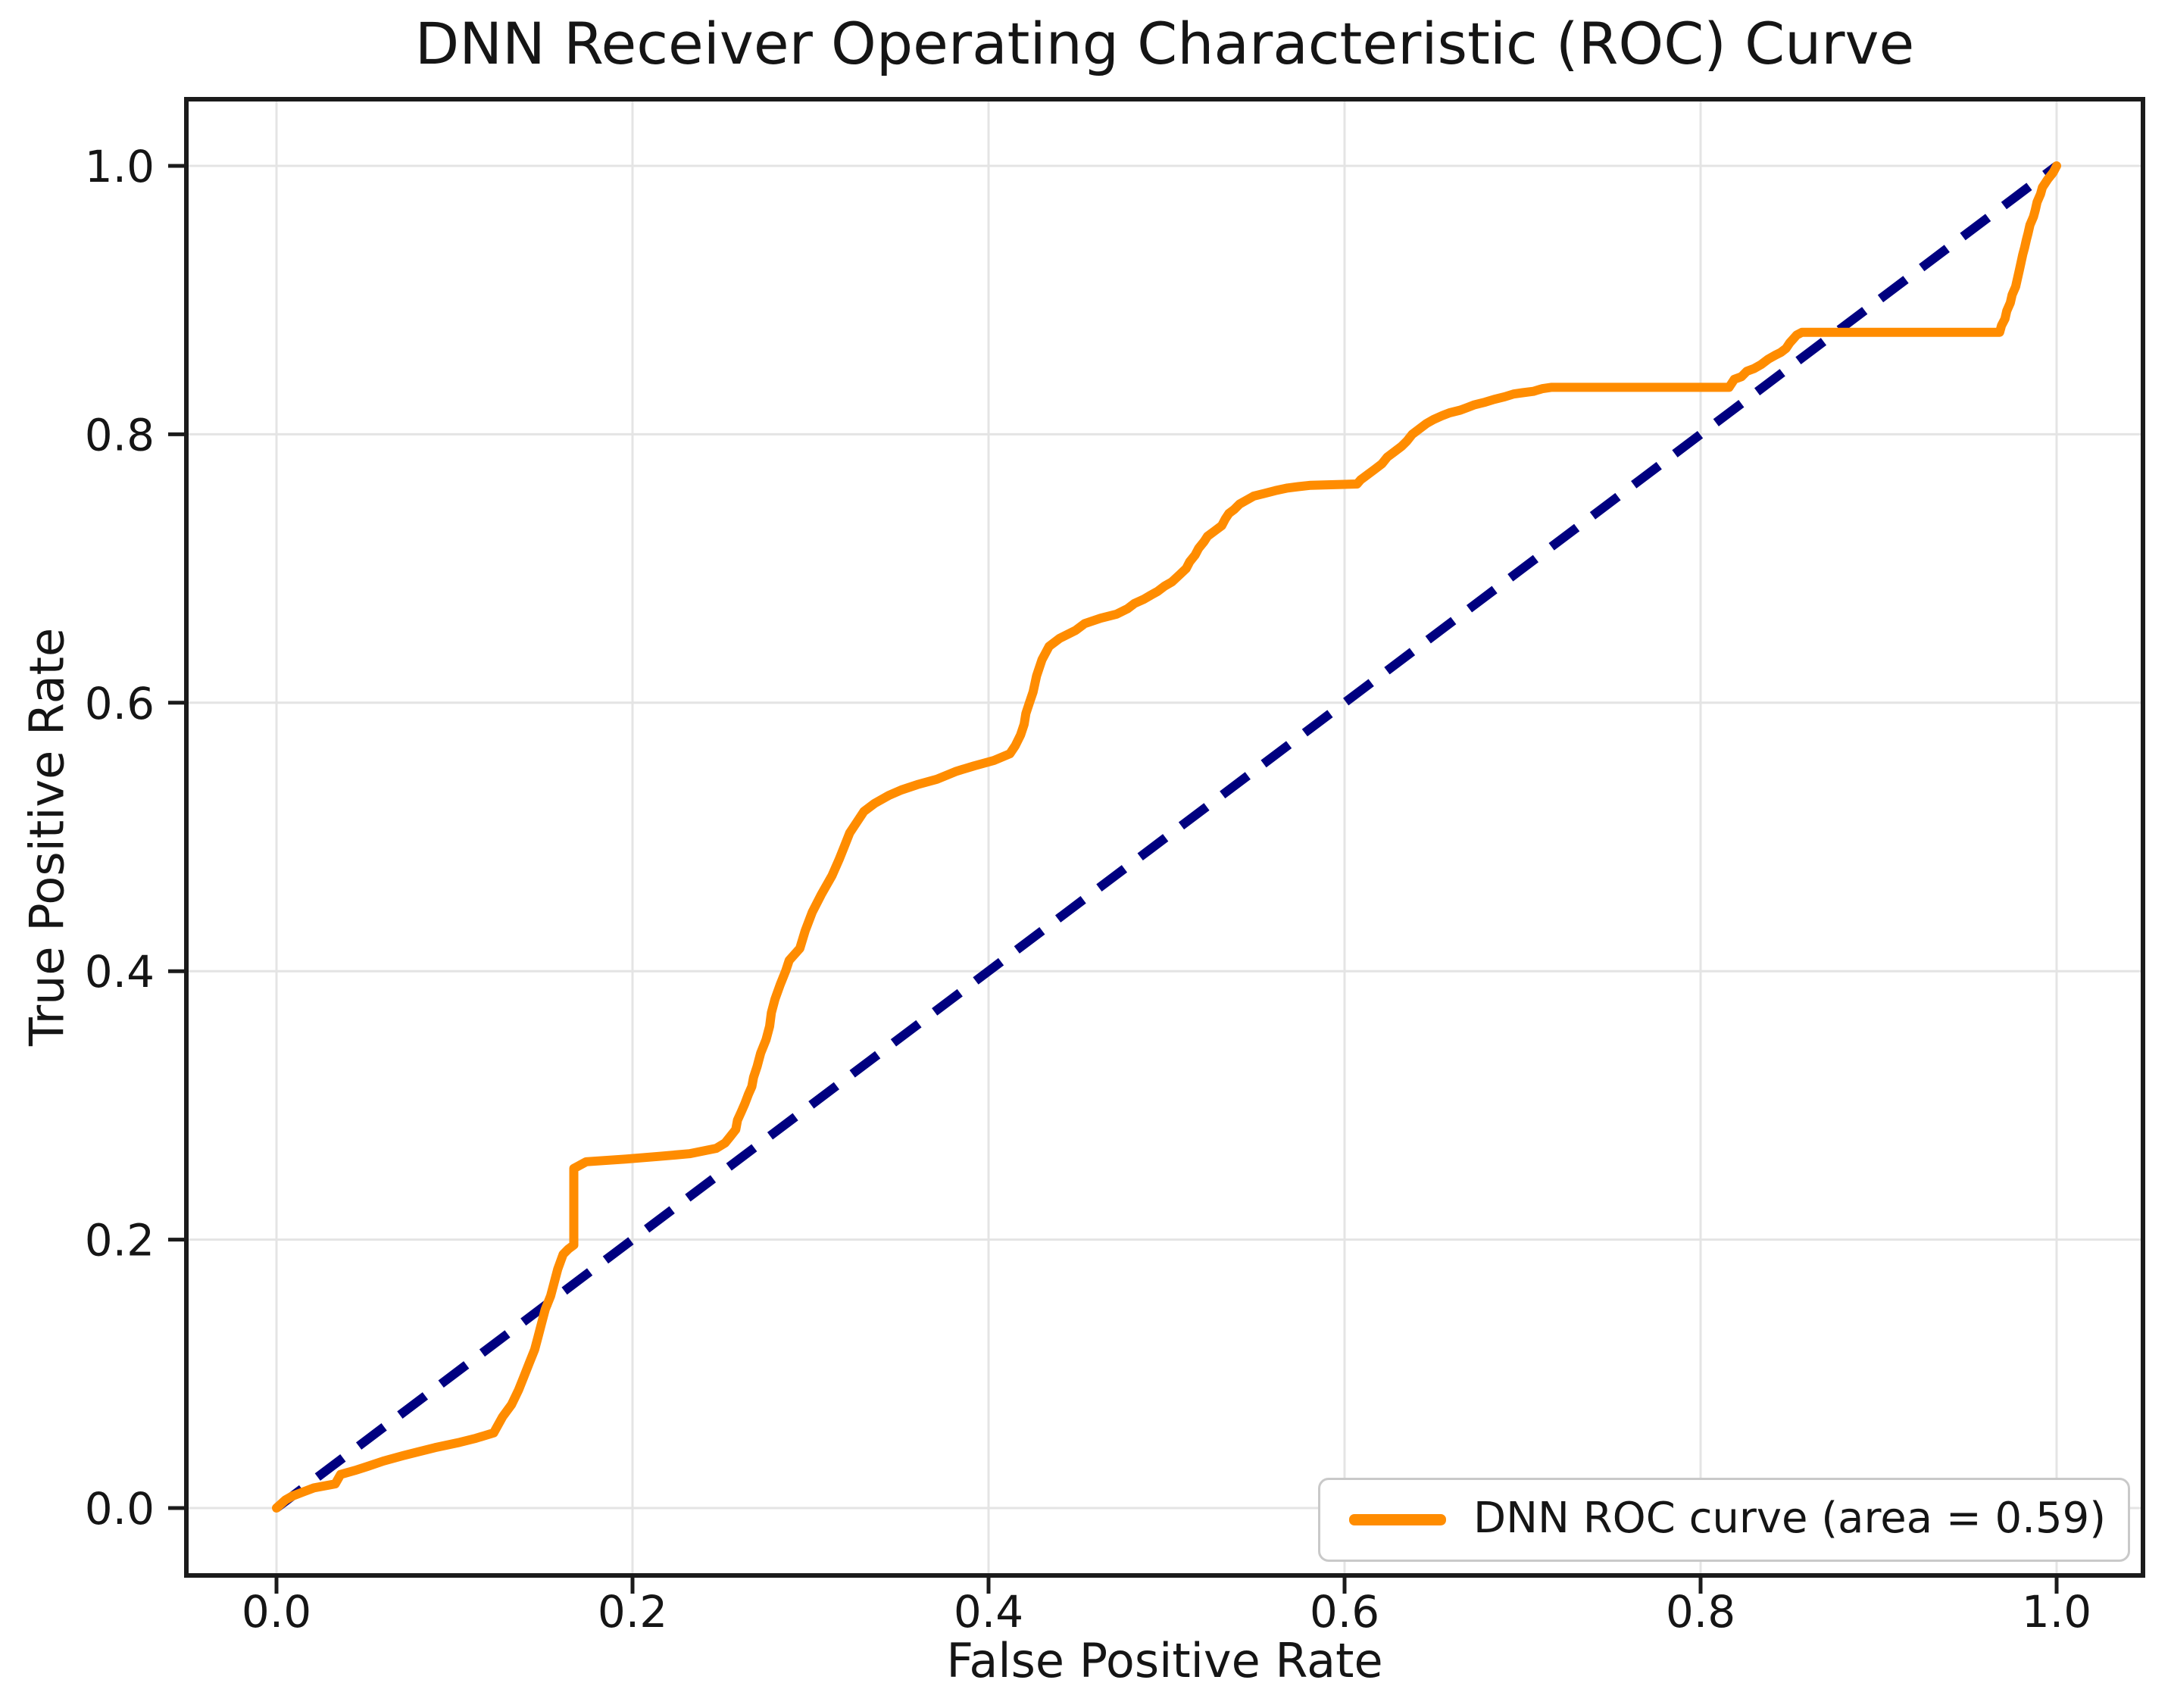  Describe the element at coordinates (120, 972) in the screenshot. I see `y-tick-label: 0.4` at that location.